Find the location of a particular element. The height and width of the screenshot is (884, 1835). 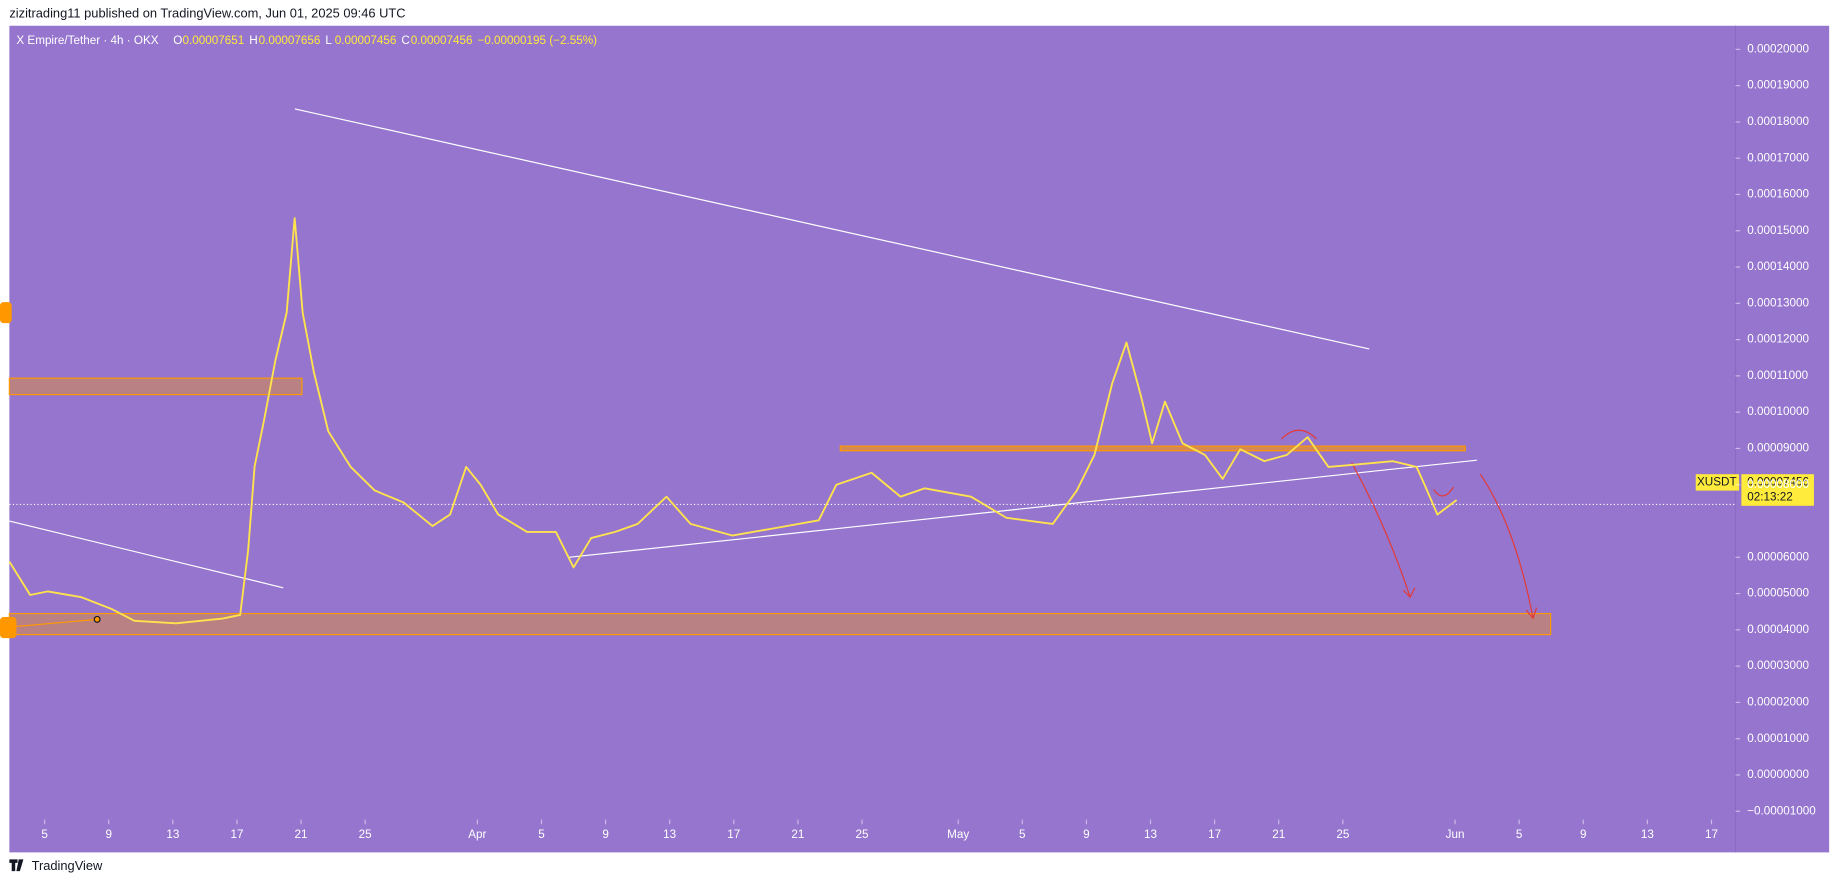

y-tick-label: 0.00013000 is located at coordinates (1778, 302).